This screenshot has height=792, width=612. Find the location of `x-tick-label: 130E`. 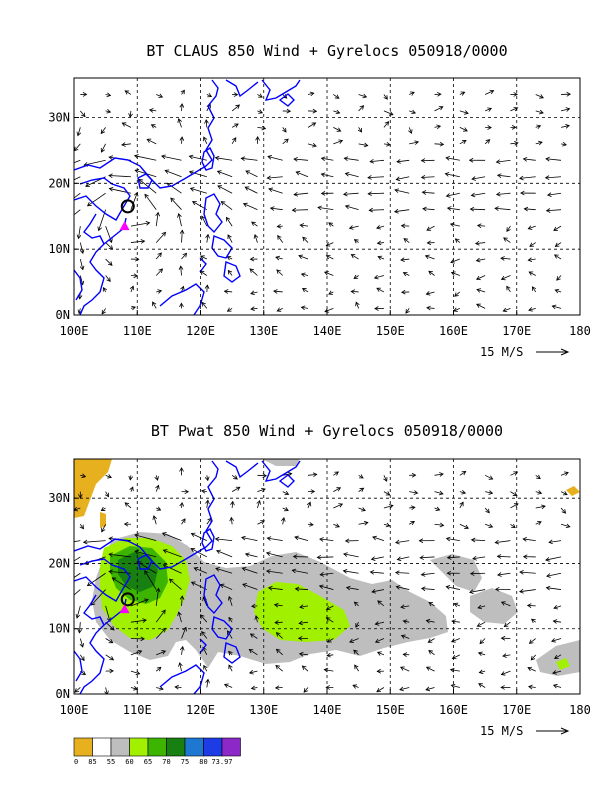

x-tick-label: 130E is located at coordinates (263, 710).